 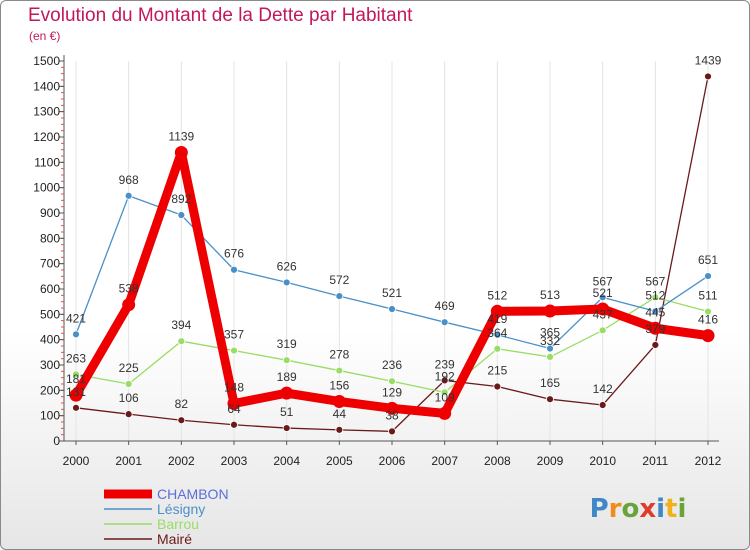 What do you see at coordinates (708, 260) in the screenshot?
I see `data-label: 651` at bounding box center [708, 260].